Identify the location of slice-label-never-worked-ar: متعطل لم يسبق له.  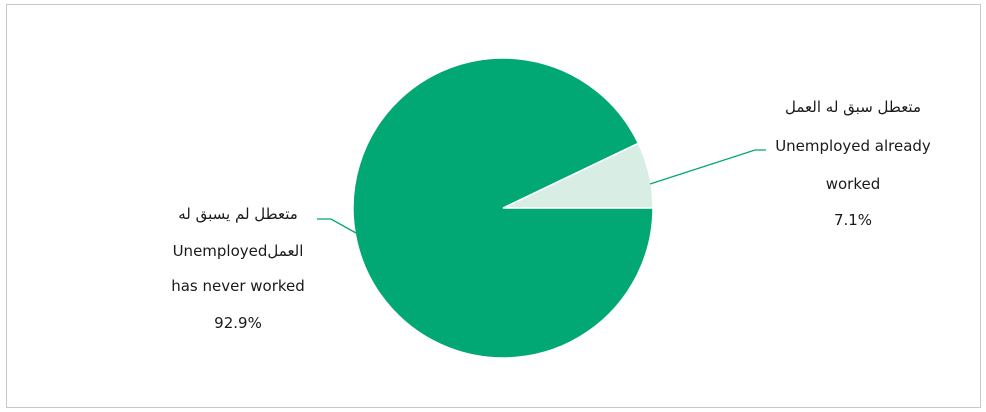
(238, 214).